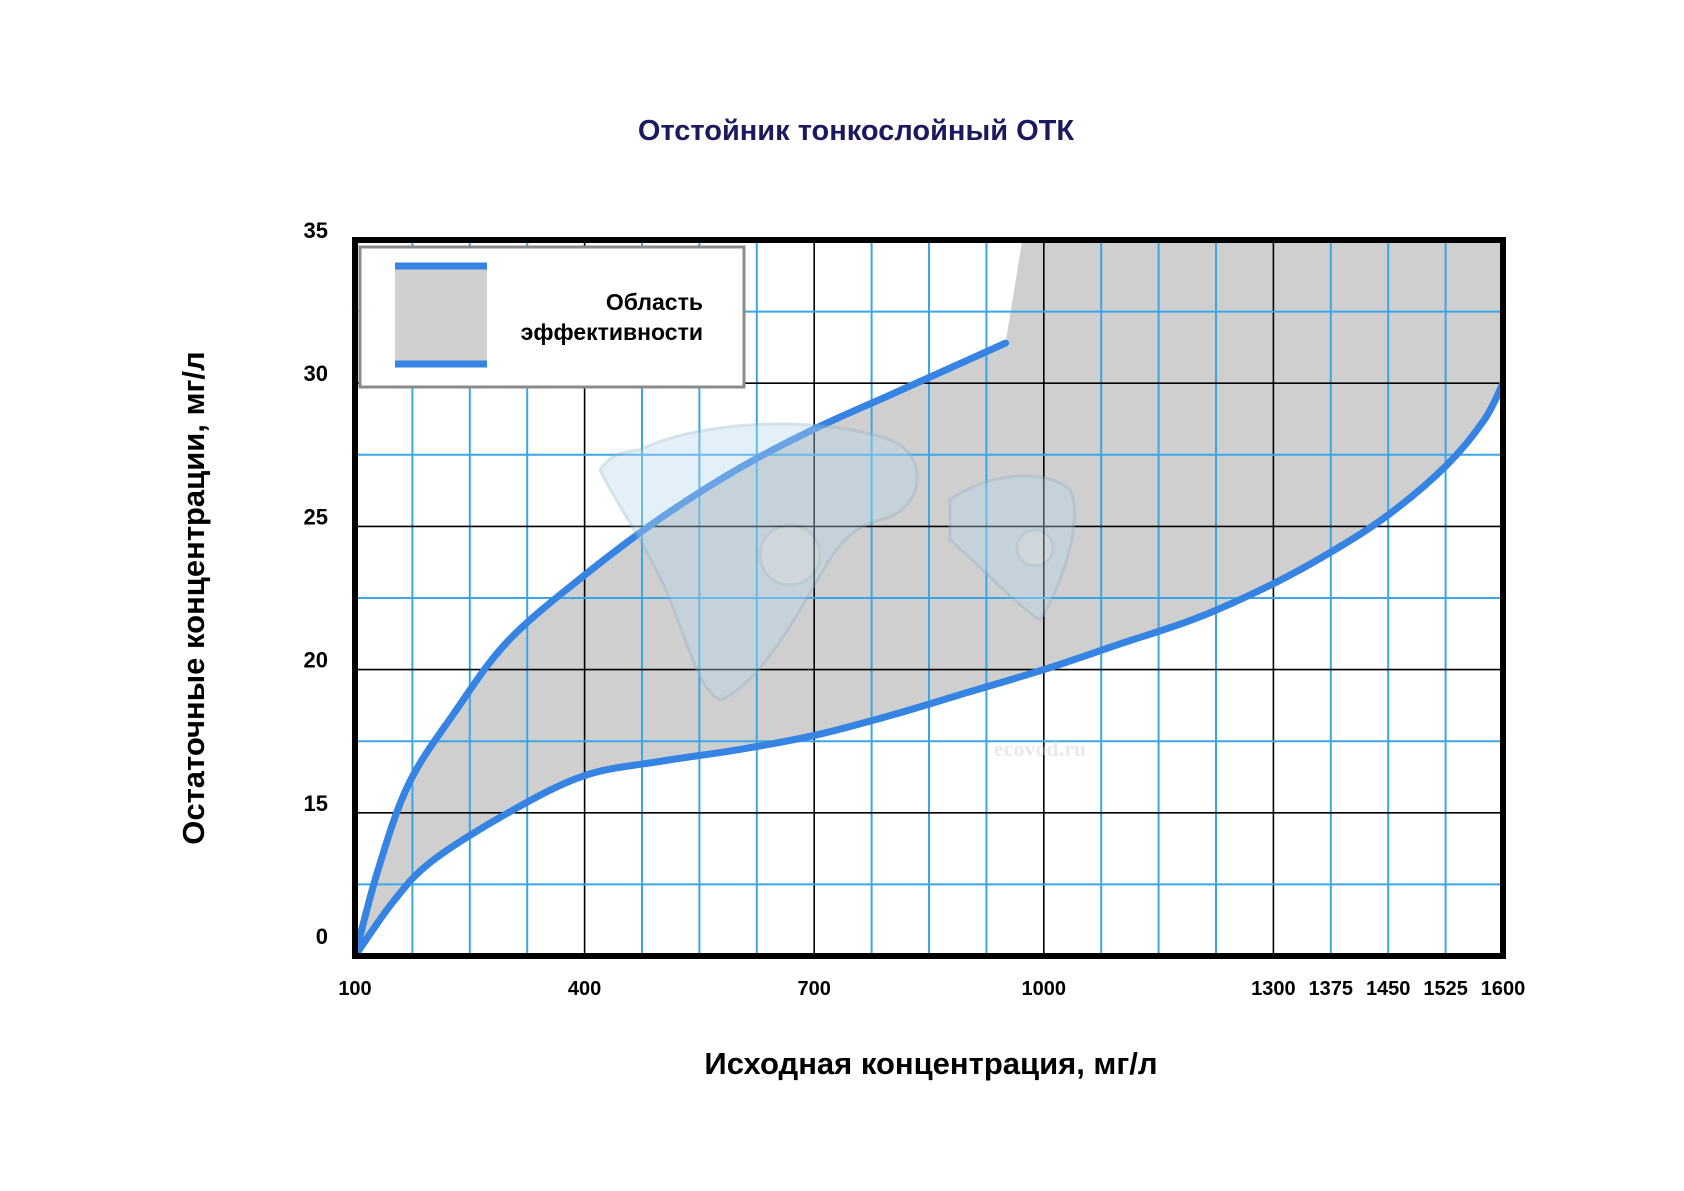 This screenshot has width=1684, height=1191. I want to click on y-tick-label: 15, so click(316, 803).